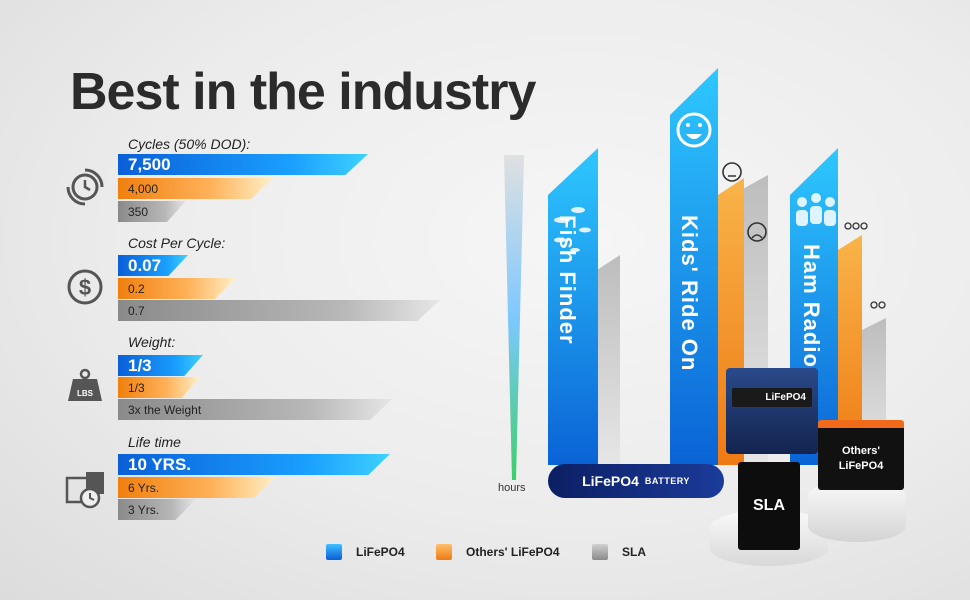 The width and height of the screenshot is (970, 600). I want to click on sad-face-icon, so click(757, 232).